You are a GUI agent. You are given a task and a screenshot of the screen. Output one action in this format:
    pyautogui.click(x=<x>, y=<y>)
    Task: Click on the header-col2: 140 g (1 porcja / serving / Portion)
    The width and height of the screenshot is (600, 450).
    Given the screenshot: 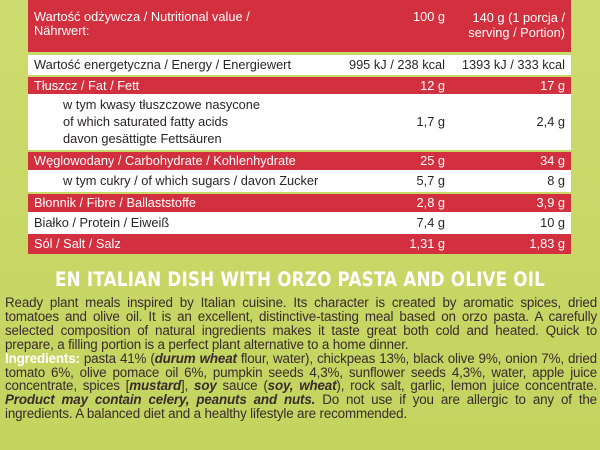 What is the action you would take?
    pyautogui.click(x=512, y=25)
    